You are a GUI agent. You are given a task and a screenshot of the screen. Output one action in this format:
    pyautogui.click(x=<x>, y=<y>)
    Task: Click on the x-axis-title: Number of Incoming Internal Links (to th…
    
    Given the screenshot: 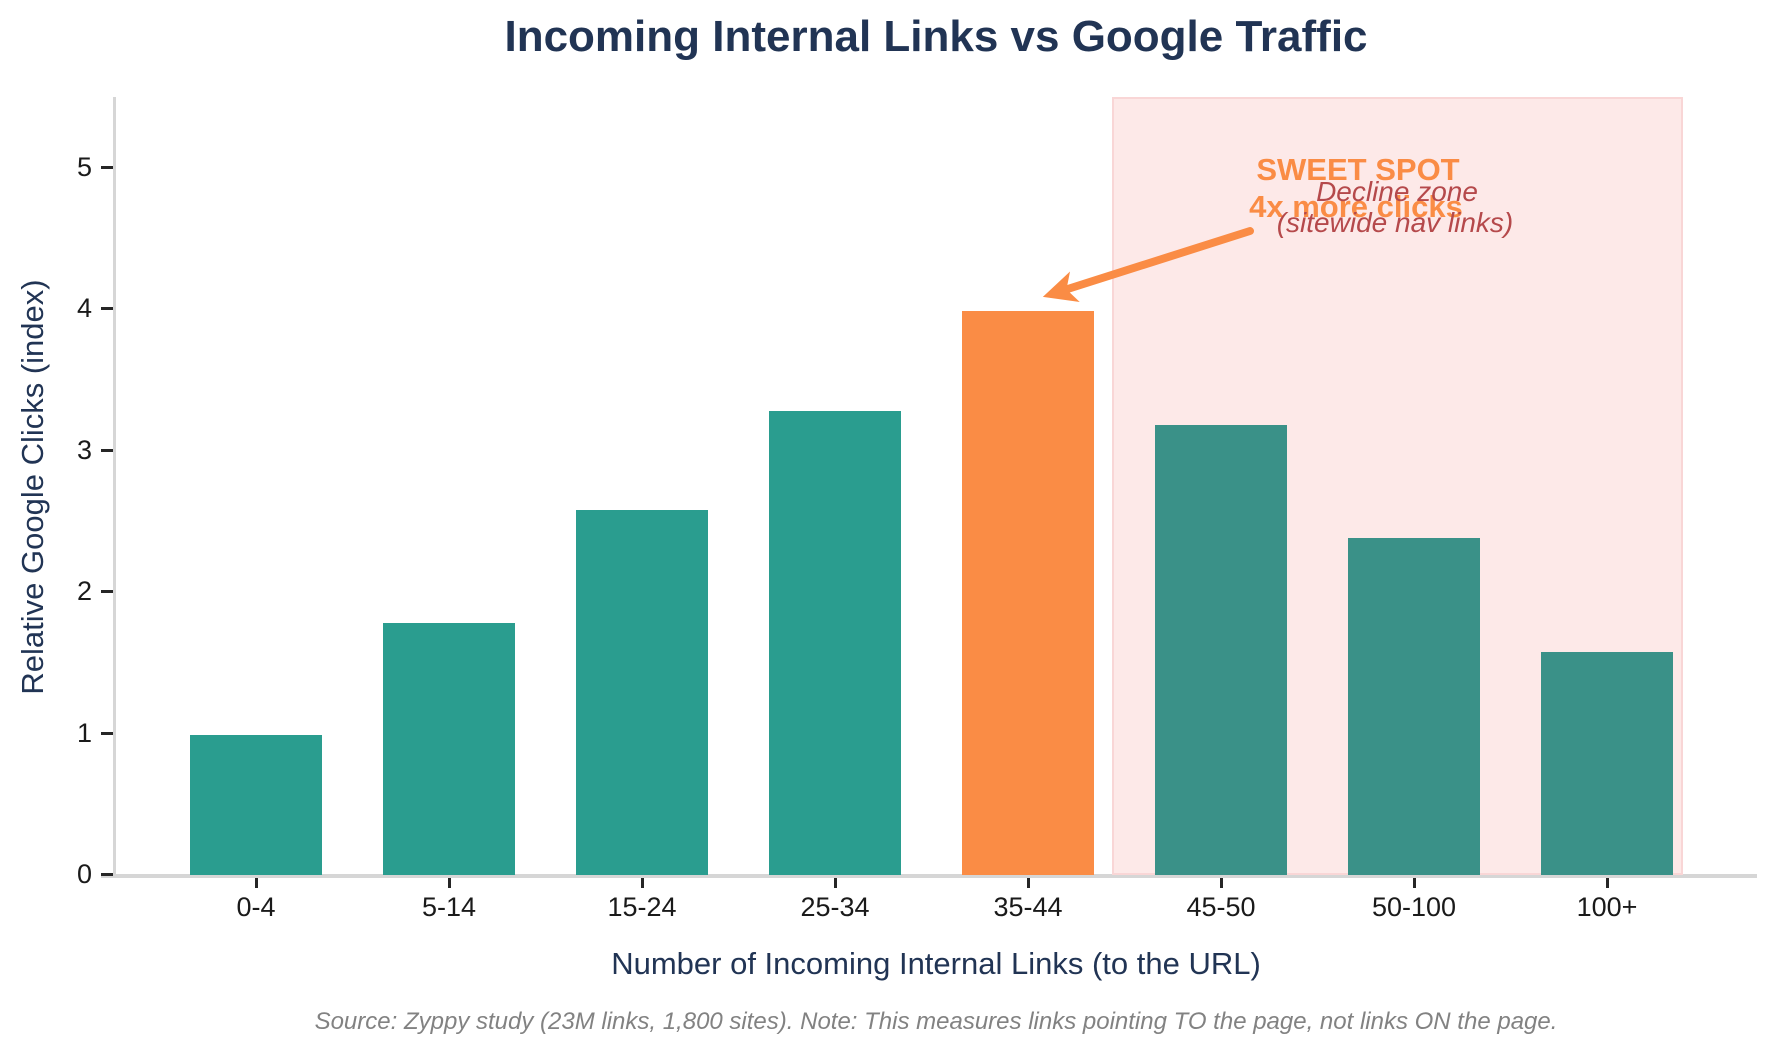 What is the action you would take?
    pyautogui.click(x=936, y=963)
    